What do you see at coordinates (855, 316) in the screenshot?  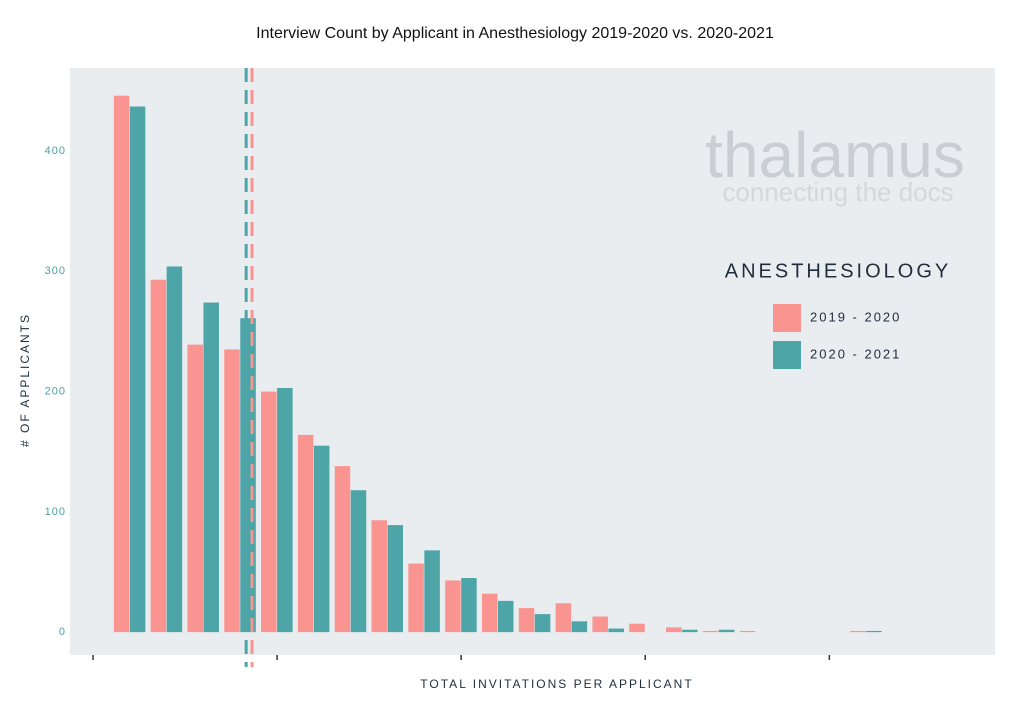 I see `legend-label: 2019 - 2020` at bounding box center [855, 316].